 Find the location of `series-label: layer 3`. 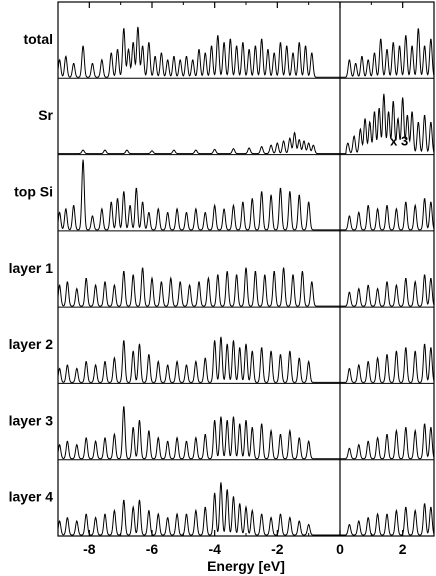

series-label: layer 3 is located at coordinates (31, 420).